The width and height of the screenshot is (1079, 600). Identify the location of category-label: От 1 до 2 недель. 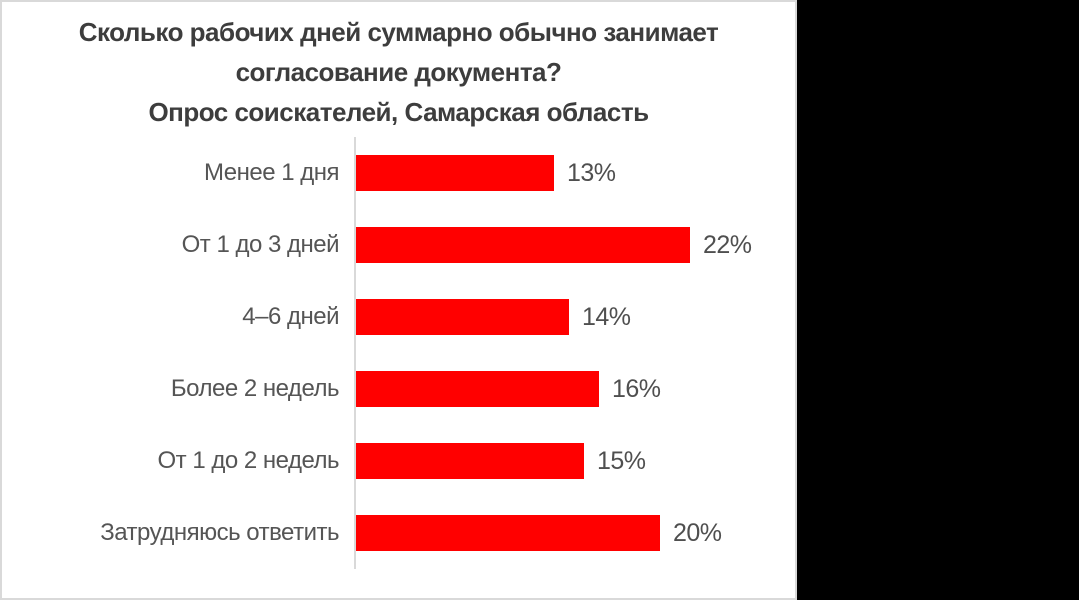
(248, 460).